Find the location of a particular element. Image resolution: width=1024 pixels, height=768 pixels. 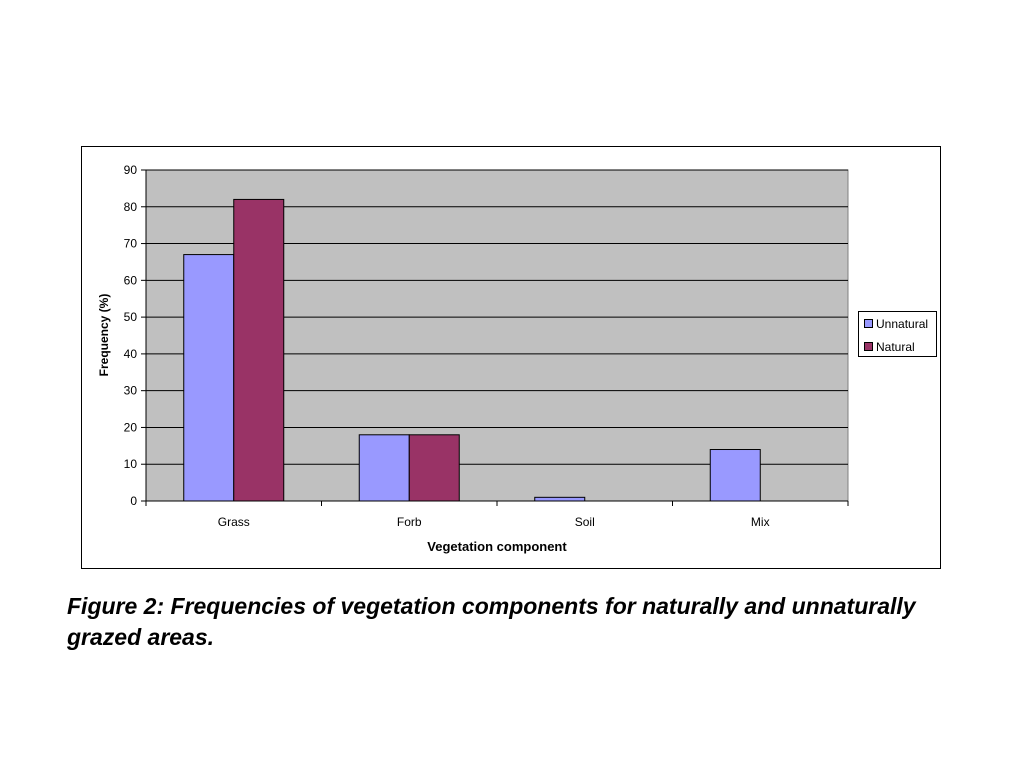

bar-unnatural-mix is located at coordinates (735, 475).